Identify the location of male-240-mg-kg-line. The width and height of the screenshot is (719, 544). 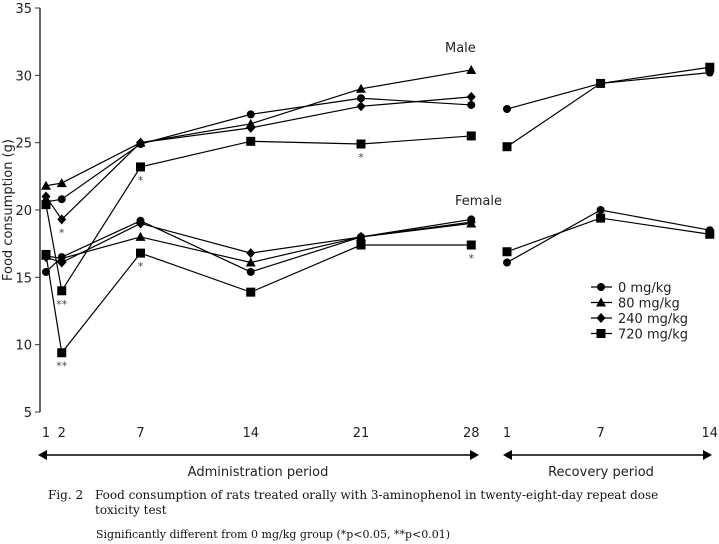
(258, 158).